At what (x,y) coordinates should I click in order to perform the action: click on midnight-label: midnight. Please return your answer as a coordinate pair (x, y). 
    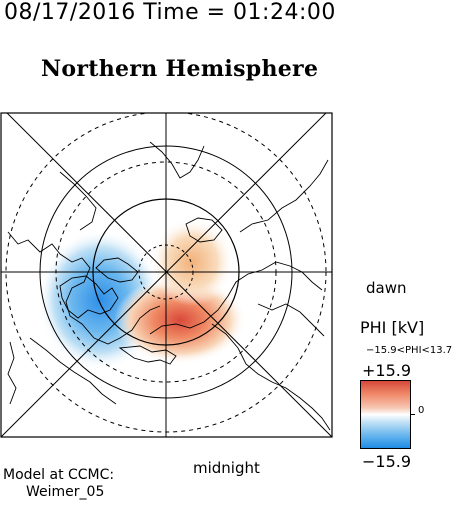
    Looking at the image, I should click on (226, 468).